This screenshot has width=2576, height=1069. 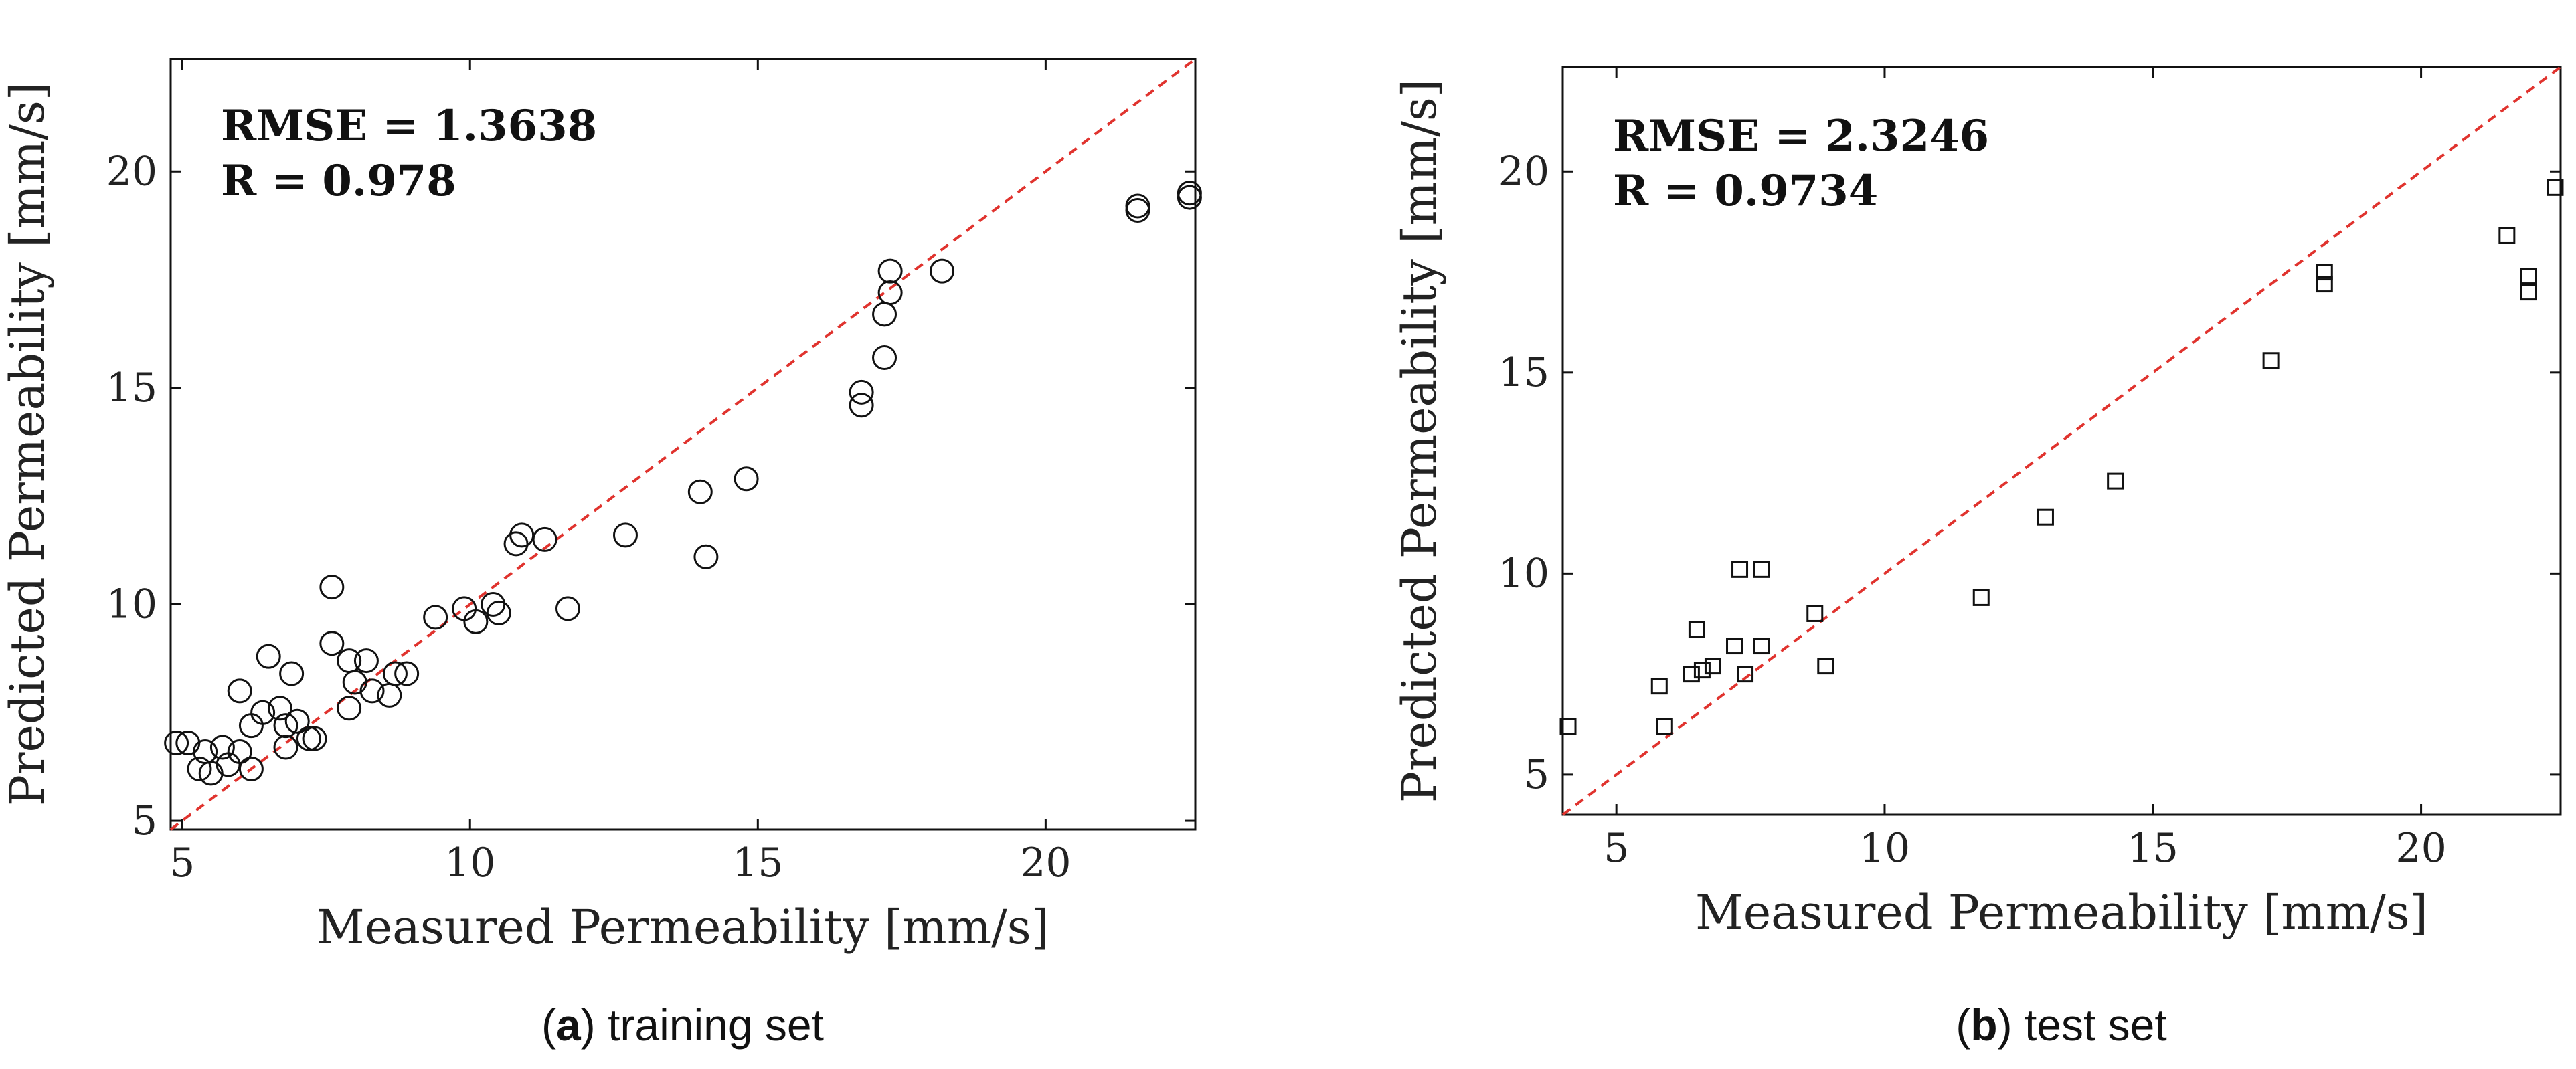 What do you see at coordinates (1801, 136) in the screenshot?
I see `rmse-annotation: RMSE = 2.3246` at bounding box center [1801, 136].